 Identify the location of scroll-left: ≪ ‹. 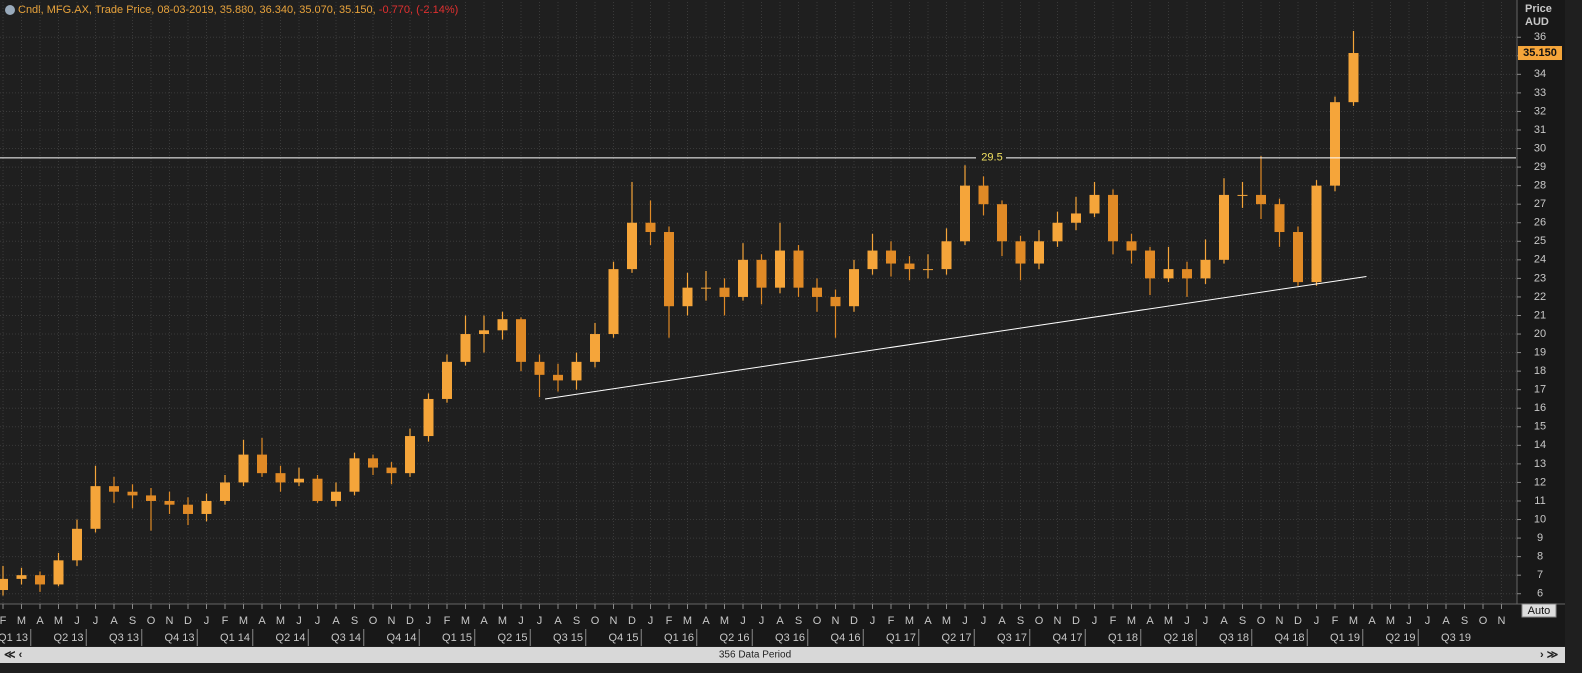
(13, 655).